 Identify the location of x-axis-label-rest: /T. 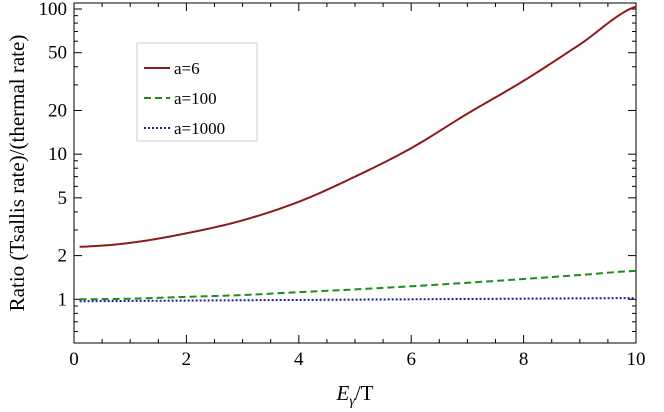
(364, 393).